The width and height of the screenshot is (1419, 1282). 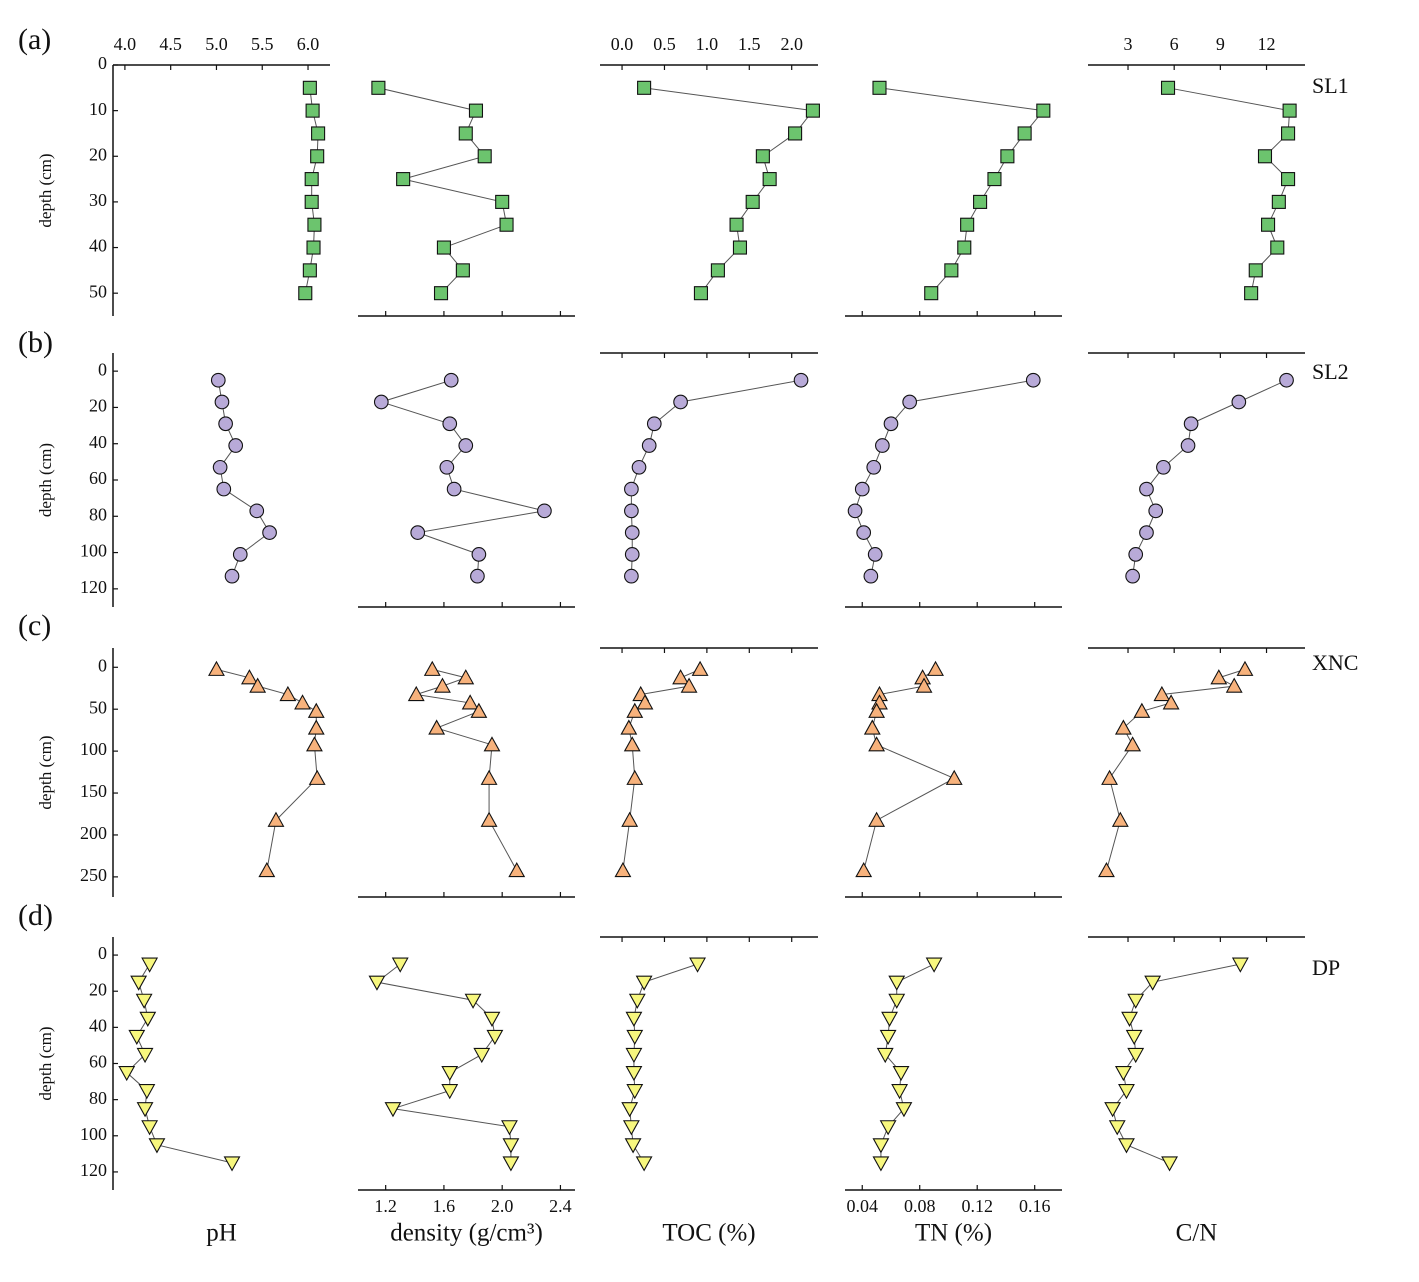 What do you see at coordinates (98, 707) in the screenshot?
I see `y-tick-label: 50` at bounding box center [98, 707].